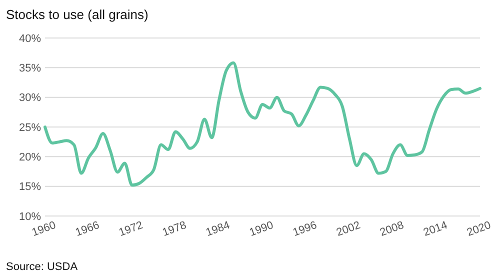 This screenshot has width=504, height=280. What do you see at coordinates (30, 187) in the screenshot?
I see `y-tick-label: 15%` at bounding box center [30, 187].